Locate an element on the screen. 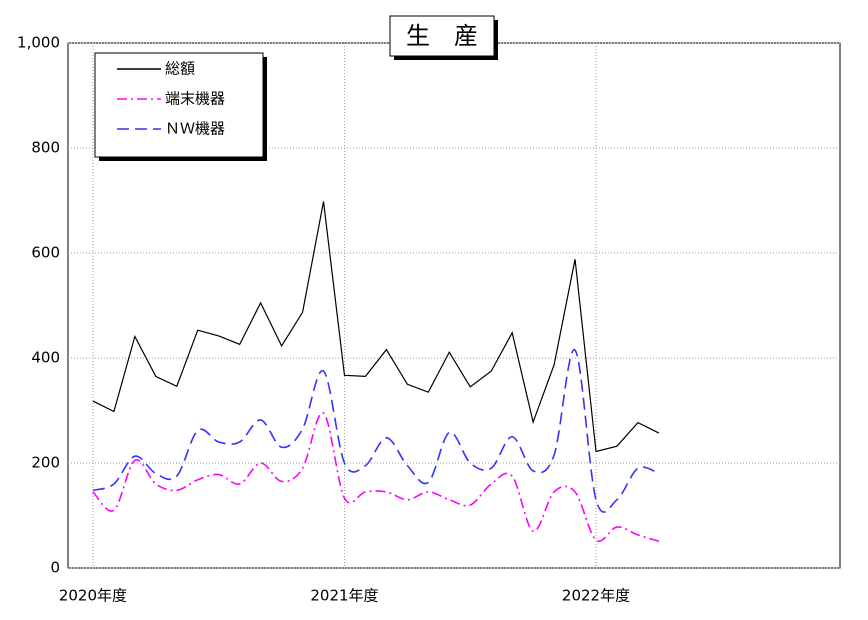  y-tick-label: 400 is located at coordinates (45, 358).